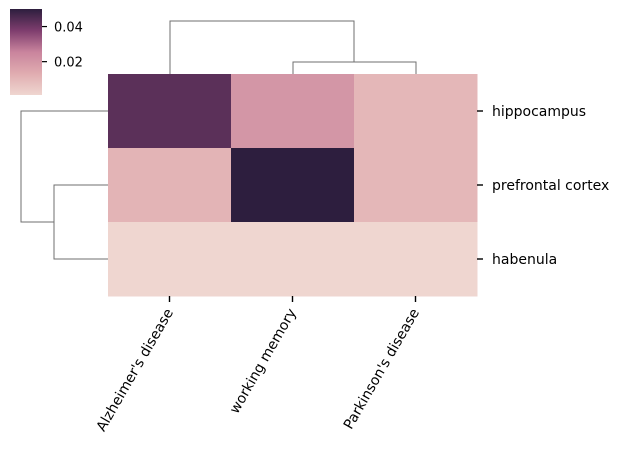  I want to click on row-tick-label: hippocampus, so click(539, 112).